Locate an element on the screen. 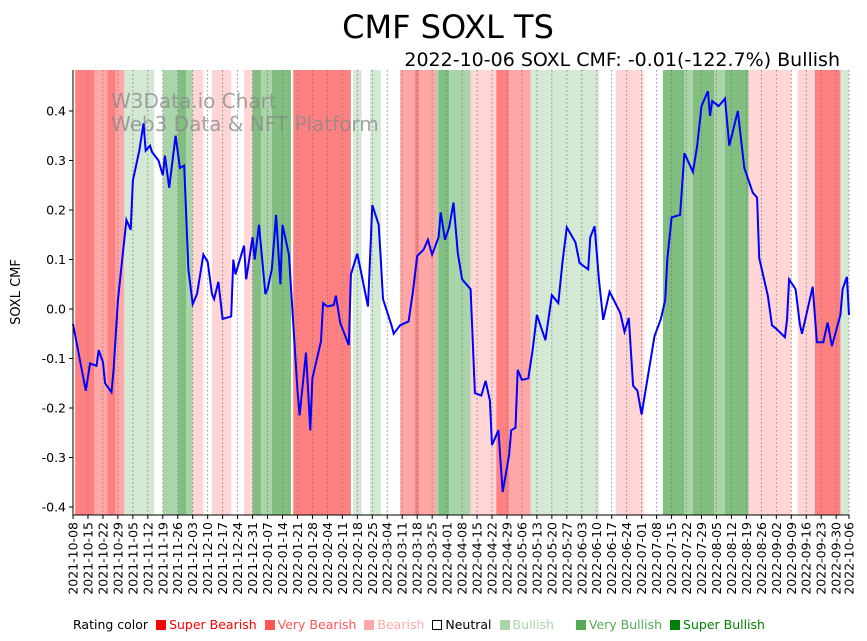 The image size is (867, 641). y-tick-label: 0.2 is located at coordinates (56, 210).